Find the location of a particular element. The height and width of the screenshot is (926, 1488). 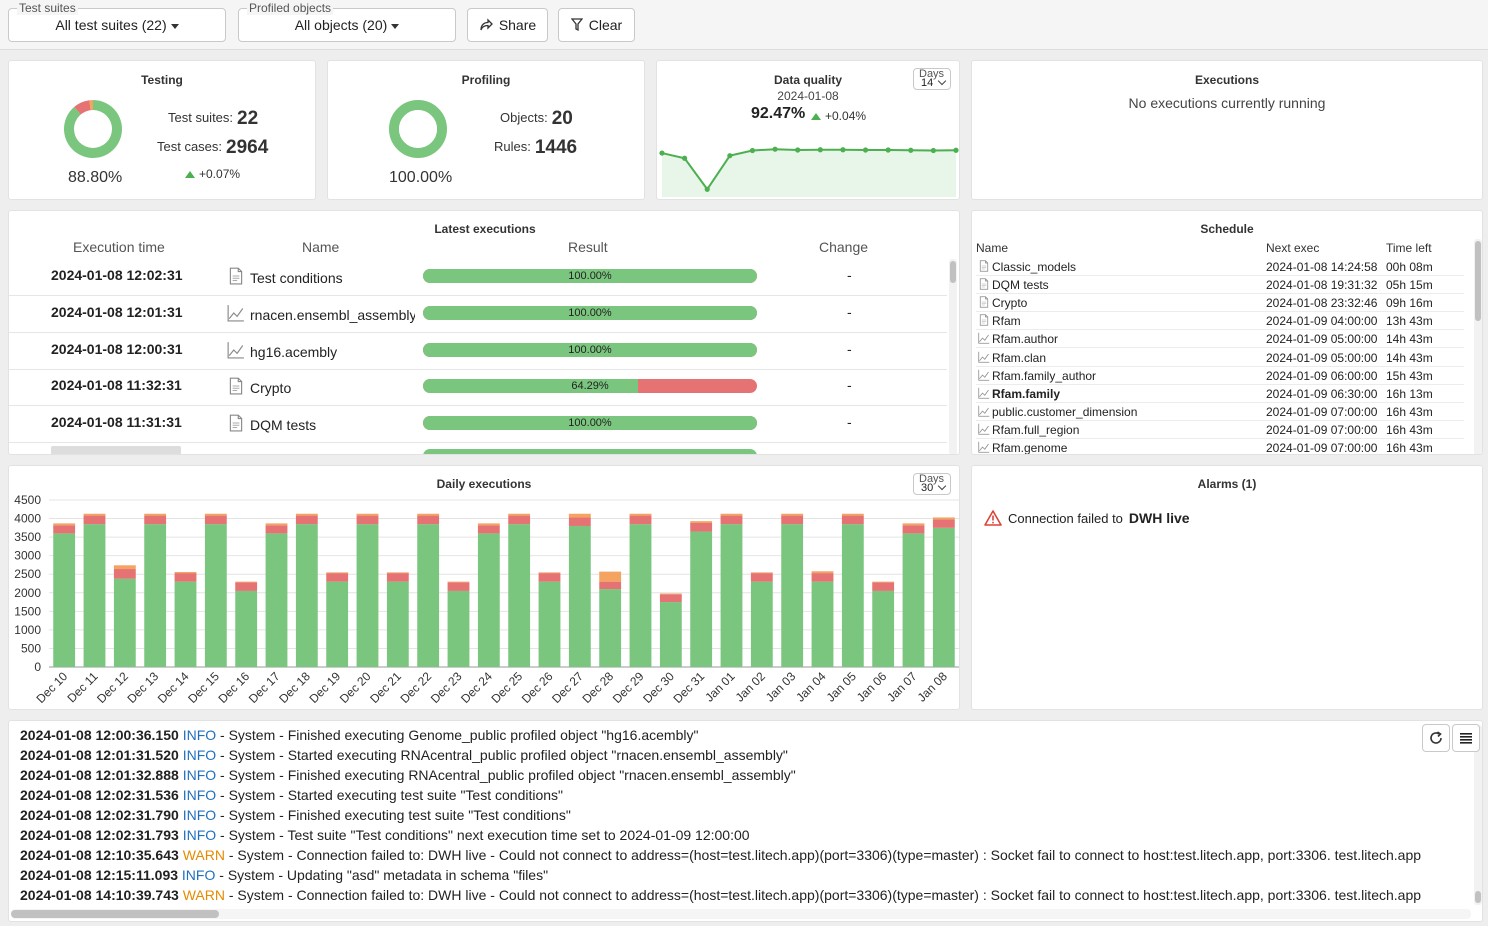

refresh-button is located at coordinates (1436, 738).